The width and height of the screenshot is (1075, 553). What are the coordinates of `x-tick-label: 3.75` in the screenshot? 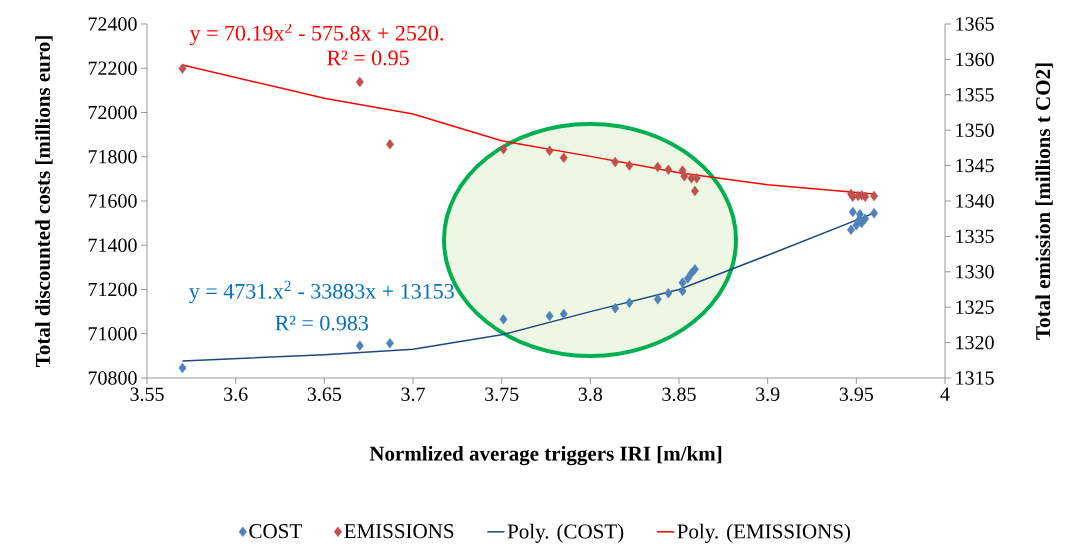 It's located at (502, 394).